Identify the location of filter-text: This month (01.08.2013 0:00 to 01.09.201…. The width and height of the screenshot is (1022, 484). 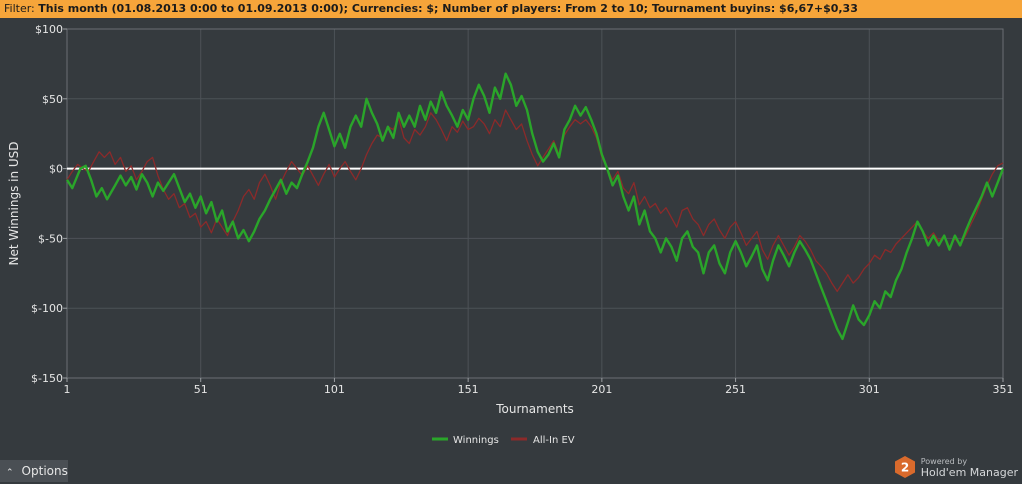
(448, 8).